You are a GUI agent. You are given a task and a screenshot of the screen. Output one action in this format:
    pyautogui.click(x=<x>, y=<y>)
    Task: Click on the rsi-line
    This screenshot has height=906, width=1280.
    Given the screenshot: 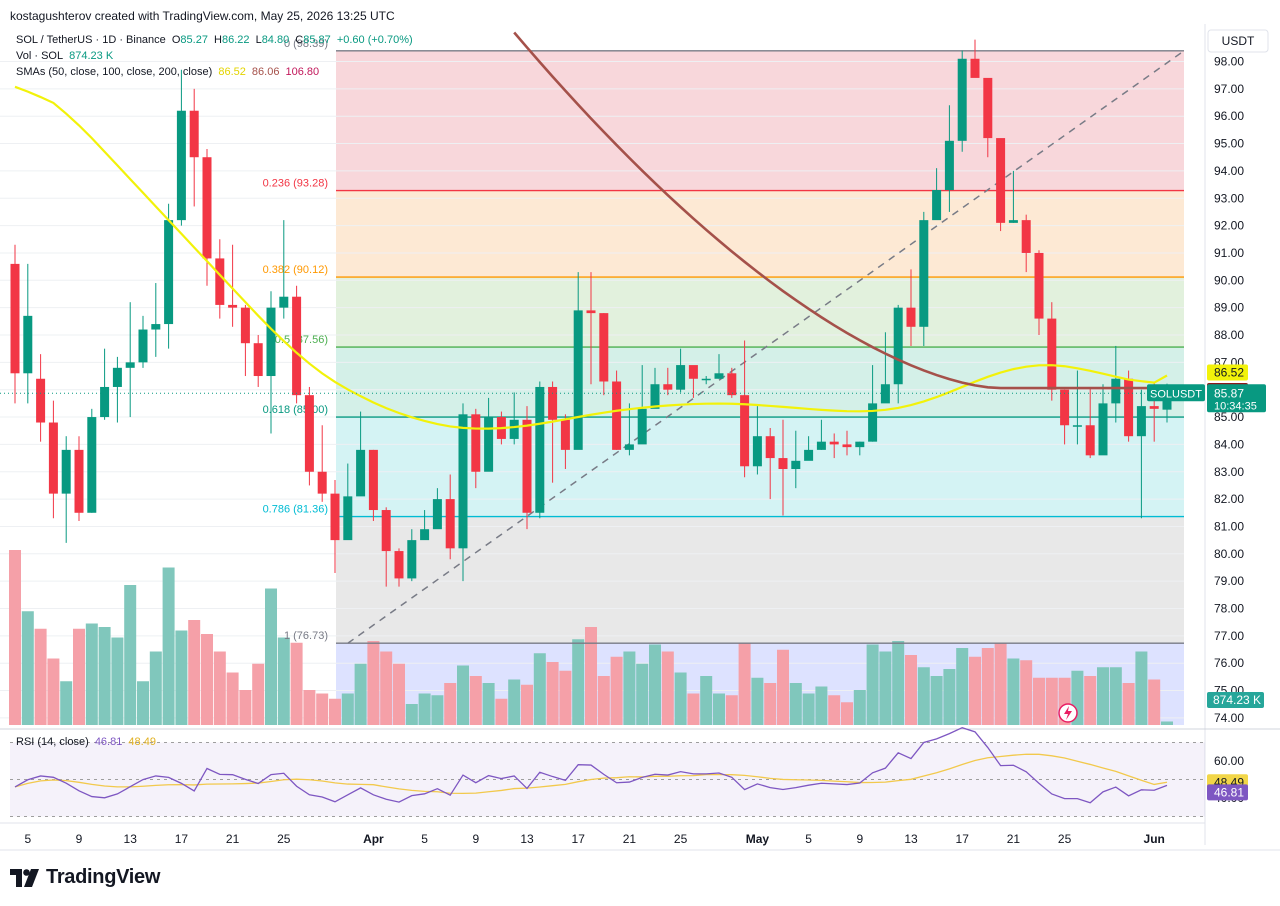 What is the action you would take?
    pyautogui.click(x=591, y=765)
    